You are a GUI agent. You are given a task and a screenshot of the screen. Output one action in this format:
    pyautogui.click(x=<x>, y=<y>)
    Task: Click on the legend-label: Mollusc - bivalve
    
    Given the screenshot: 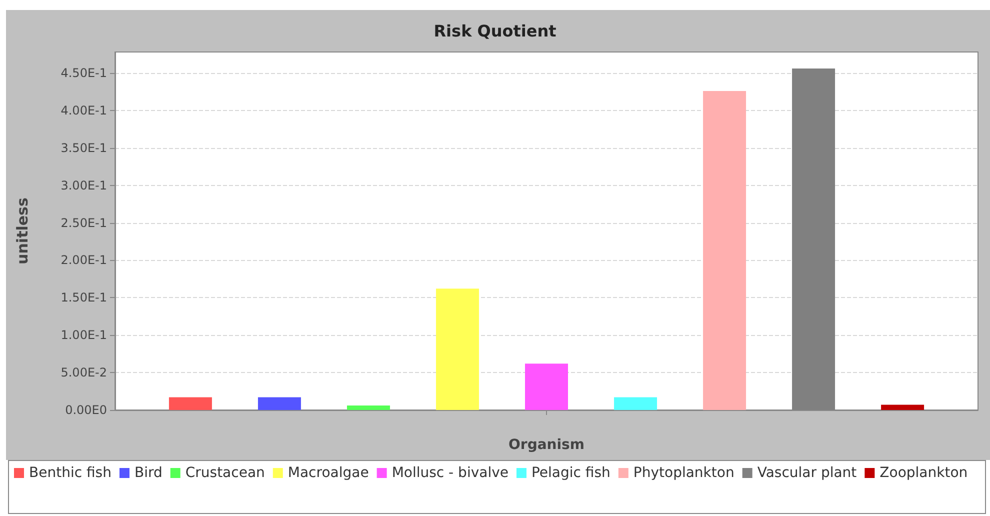 What is the action you would take?
    pyautogui.click(x=450, y=473)
    